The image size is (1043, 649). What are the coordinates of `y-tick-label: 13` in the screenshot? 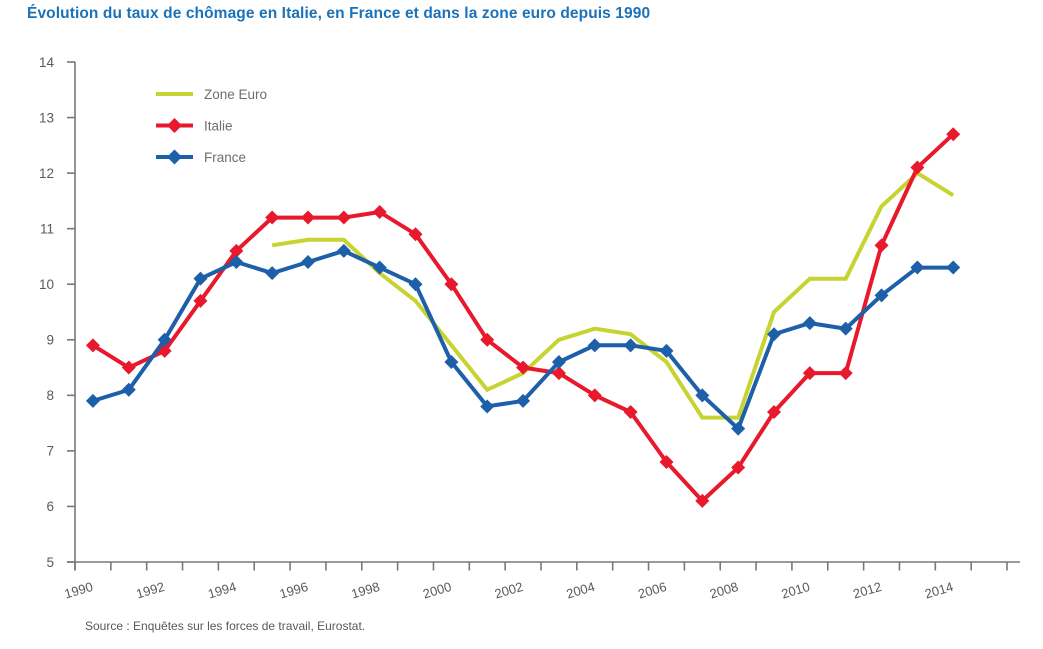 It's located at (46, 117).